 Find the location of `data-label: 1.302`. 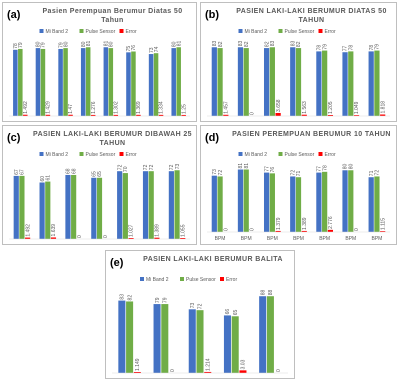

data-label: 1.302 is located at coordinates (116, 107).